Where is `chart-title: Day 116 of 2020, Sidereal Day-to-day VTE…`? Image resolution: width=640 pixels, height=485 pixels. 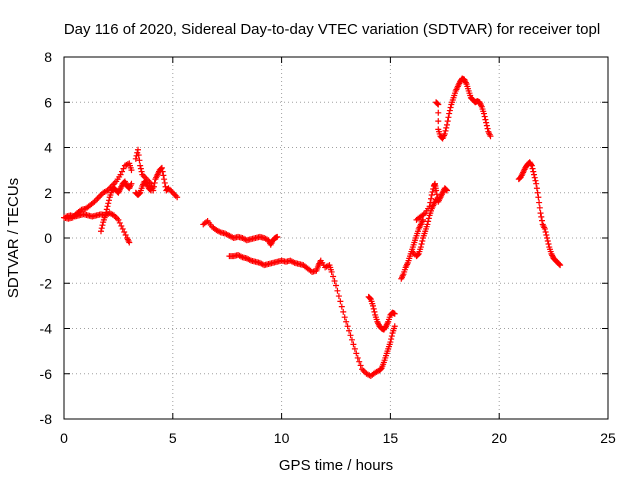
chart-title: Day 116 of 2020, Sidereal Day-to-day VTE… is located at coordinates (332, 29).